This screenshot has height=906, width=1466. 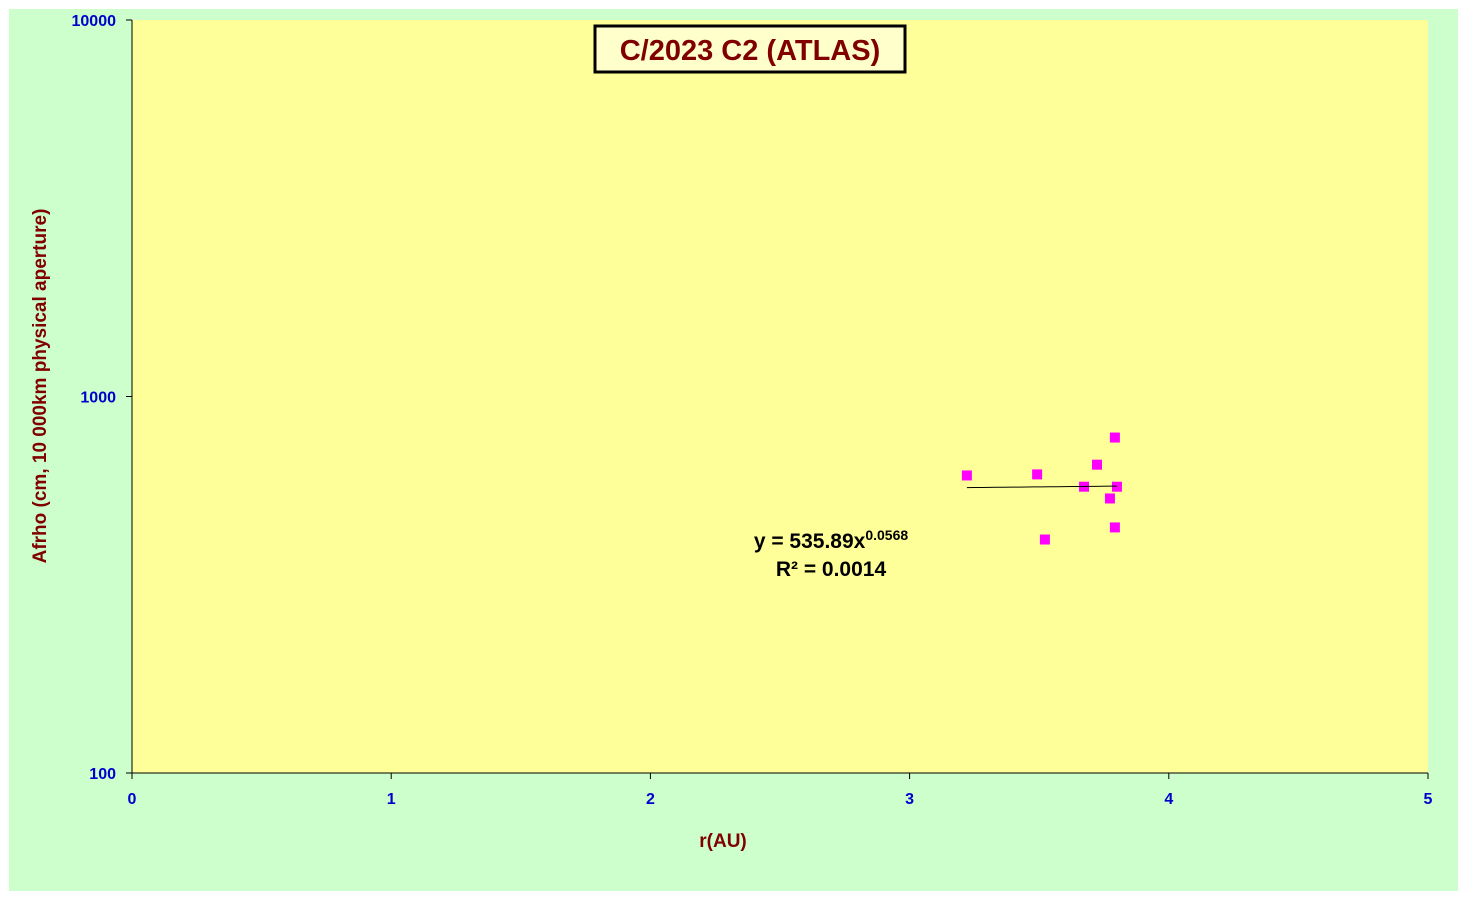 What do you see at coordinates (1428, 799) in the screenshot?
I see `x-tick-label: 5` at bounding box center [1428, 799].